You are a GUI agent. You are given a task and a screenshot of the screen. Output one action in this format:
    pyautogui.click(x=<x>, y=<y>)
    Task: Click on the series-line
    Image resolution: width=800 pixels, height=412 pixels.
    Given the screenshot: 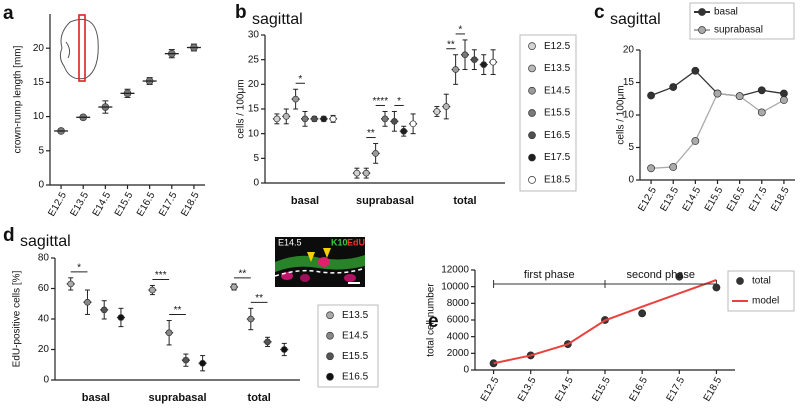 What is the action you would take?
    pyautogui.click(x=605, y=322)
    